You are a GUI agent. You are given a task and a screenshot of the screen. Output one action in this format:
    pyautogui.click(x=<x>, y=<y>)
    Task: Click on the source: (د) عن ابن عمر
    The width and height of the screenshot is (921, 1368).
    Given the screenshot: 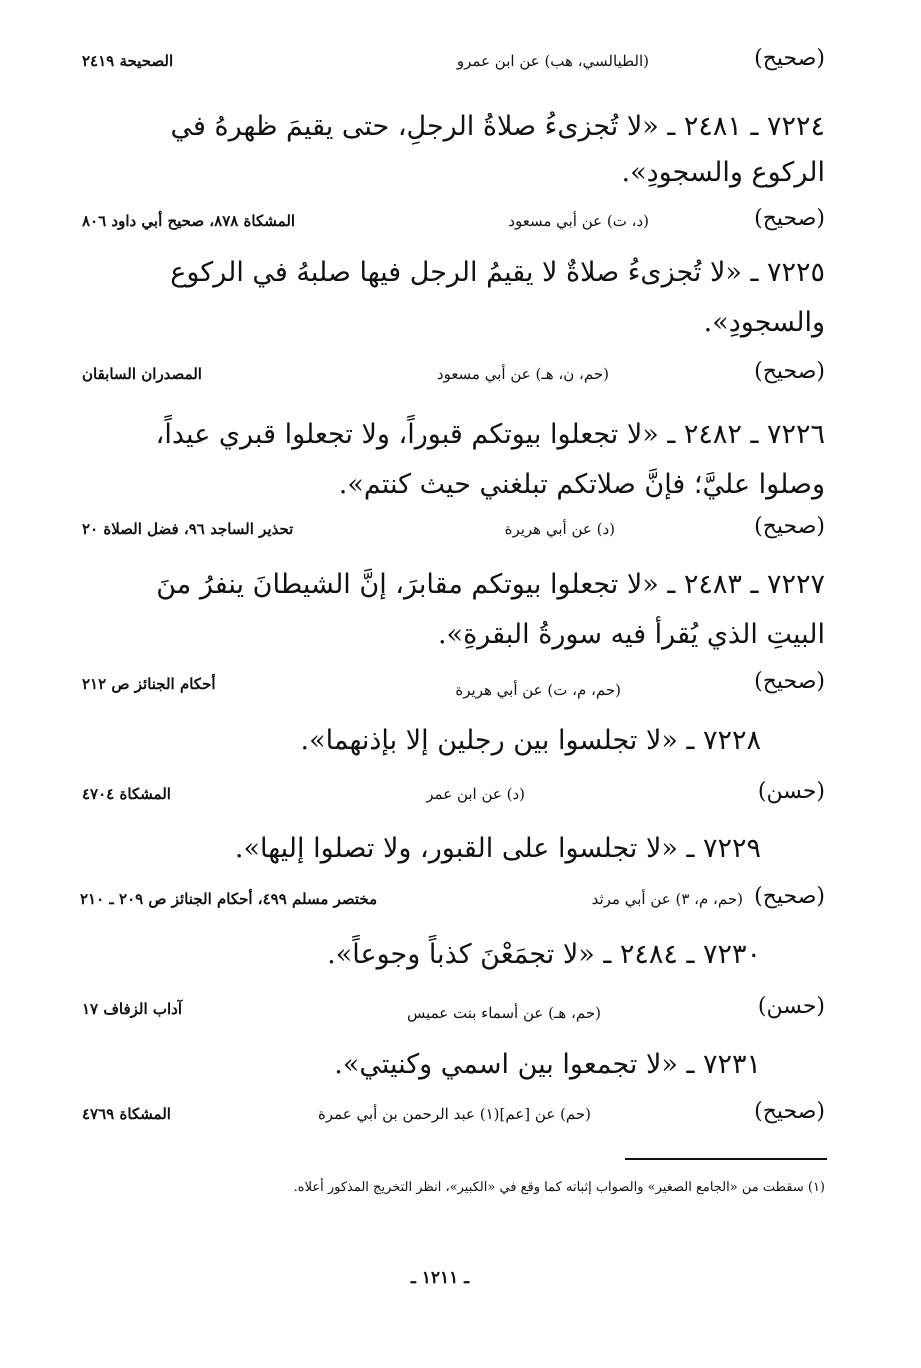 What is the action you would take?
    pyautogui.click(x=475, y=794)
    